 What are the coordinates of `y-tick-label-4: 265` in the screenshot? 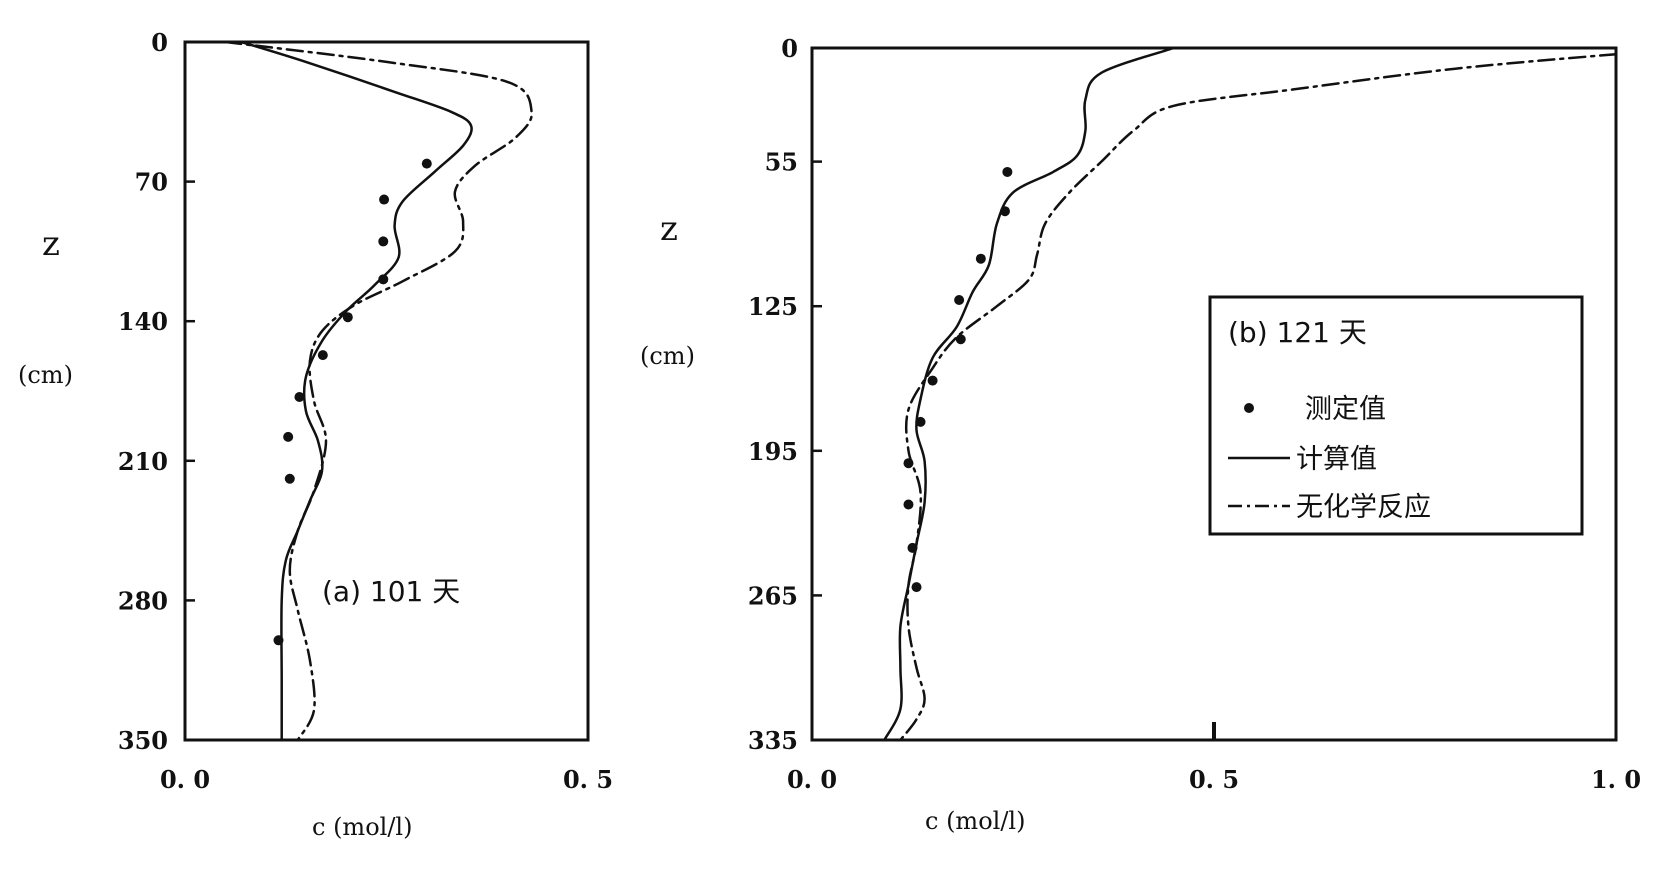 It's located at (773, 595).